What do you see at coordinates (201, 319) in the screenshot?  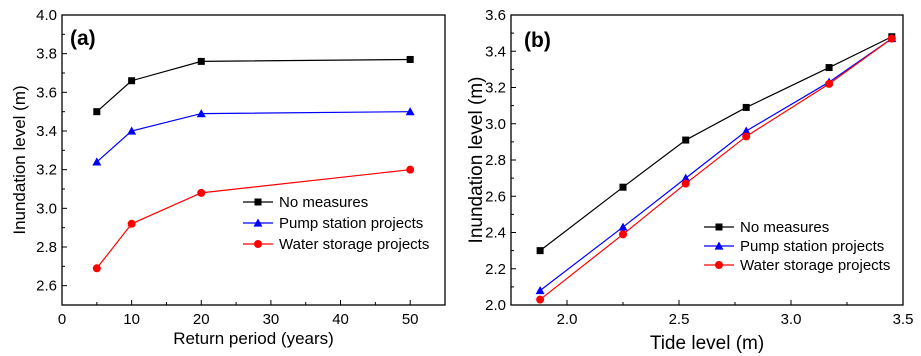 I see `x-tick-label: 20` at bounding box center [201, 319].